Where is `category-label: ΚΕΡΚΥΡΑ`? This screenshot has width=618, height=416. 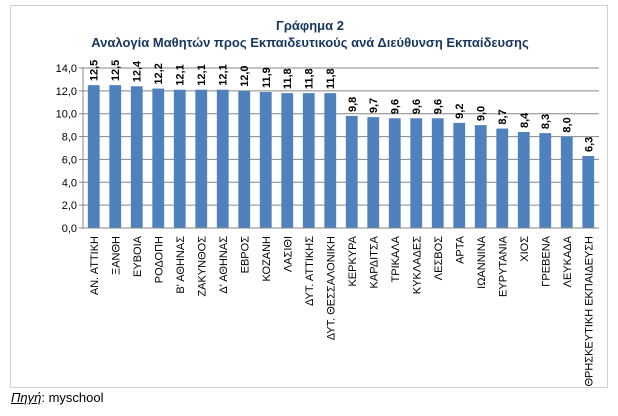
category-label: ΚΕΡΚΥΡΑ is located at coordinates (353, 260).